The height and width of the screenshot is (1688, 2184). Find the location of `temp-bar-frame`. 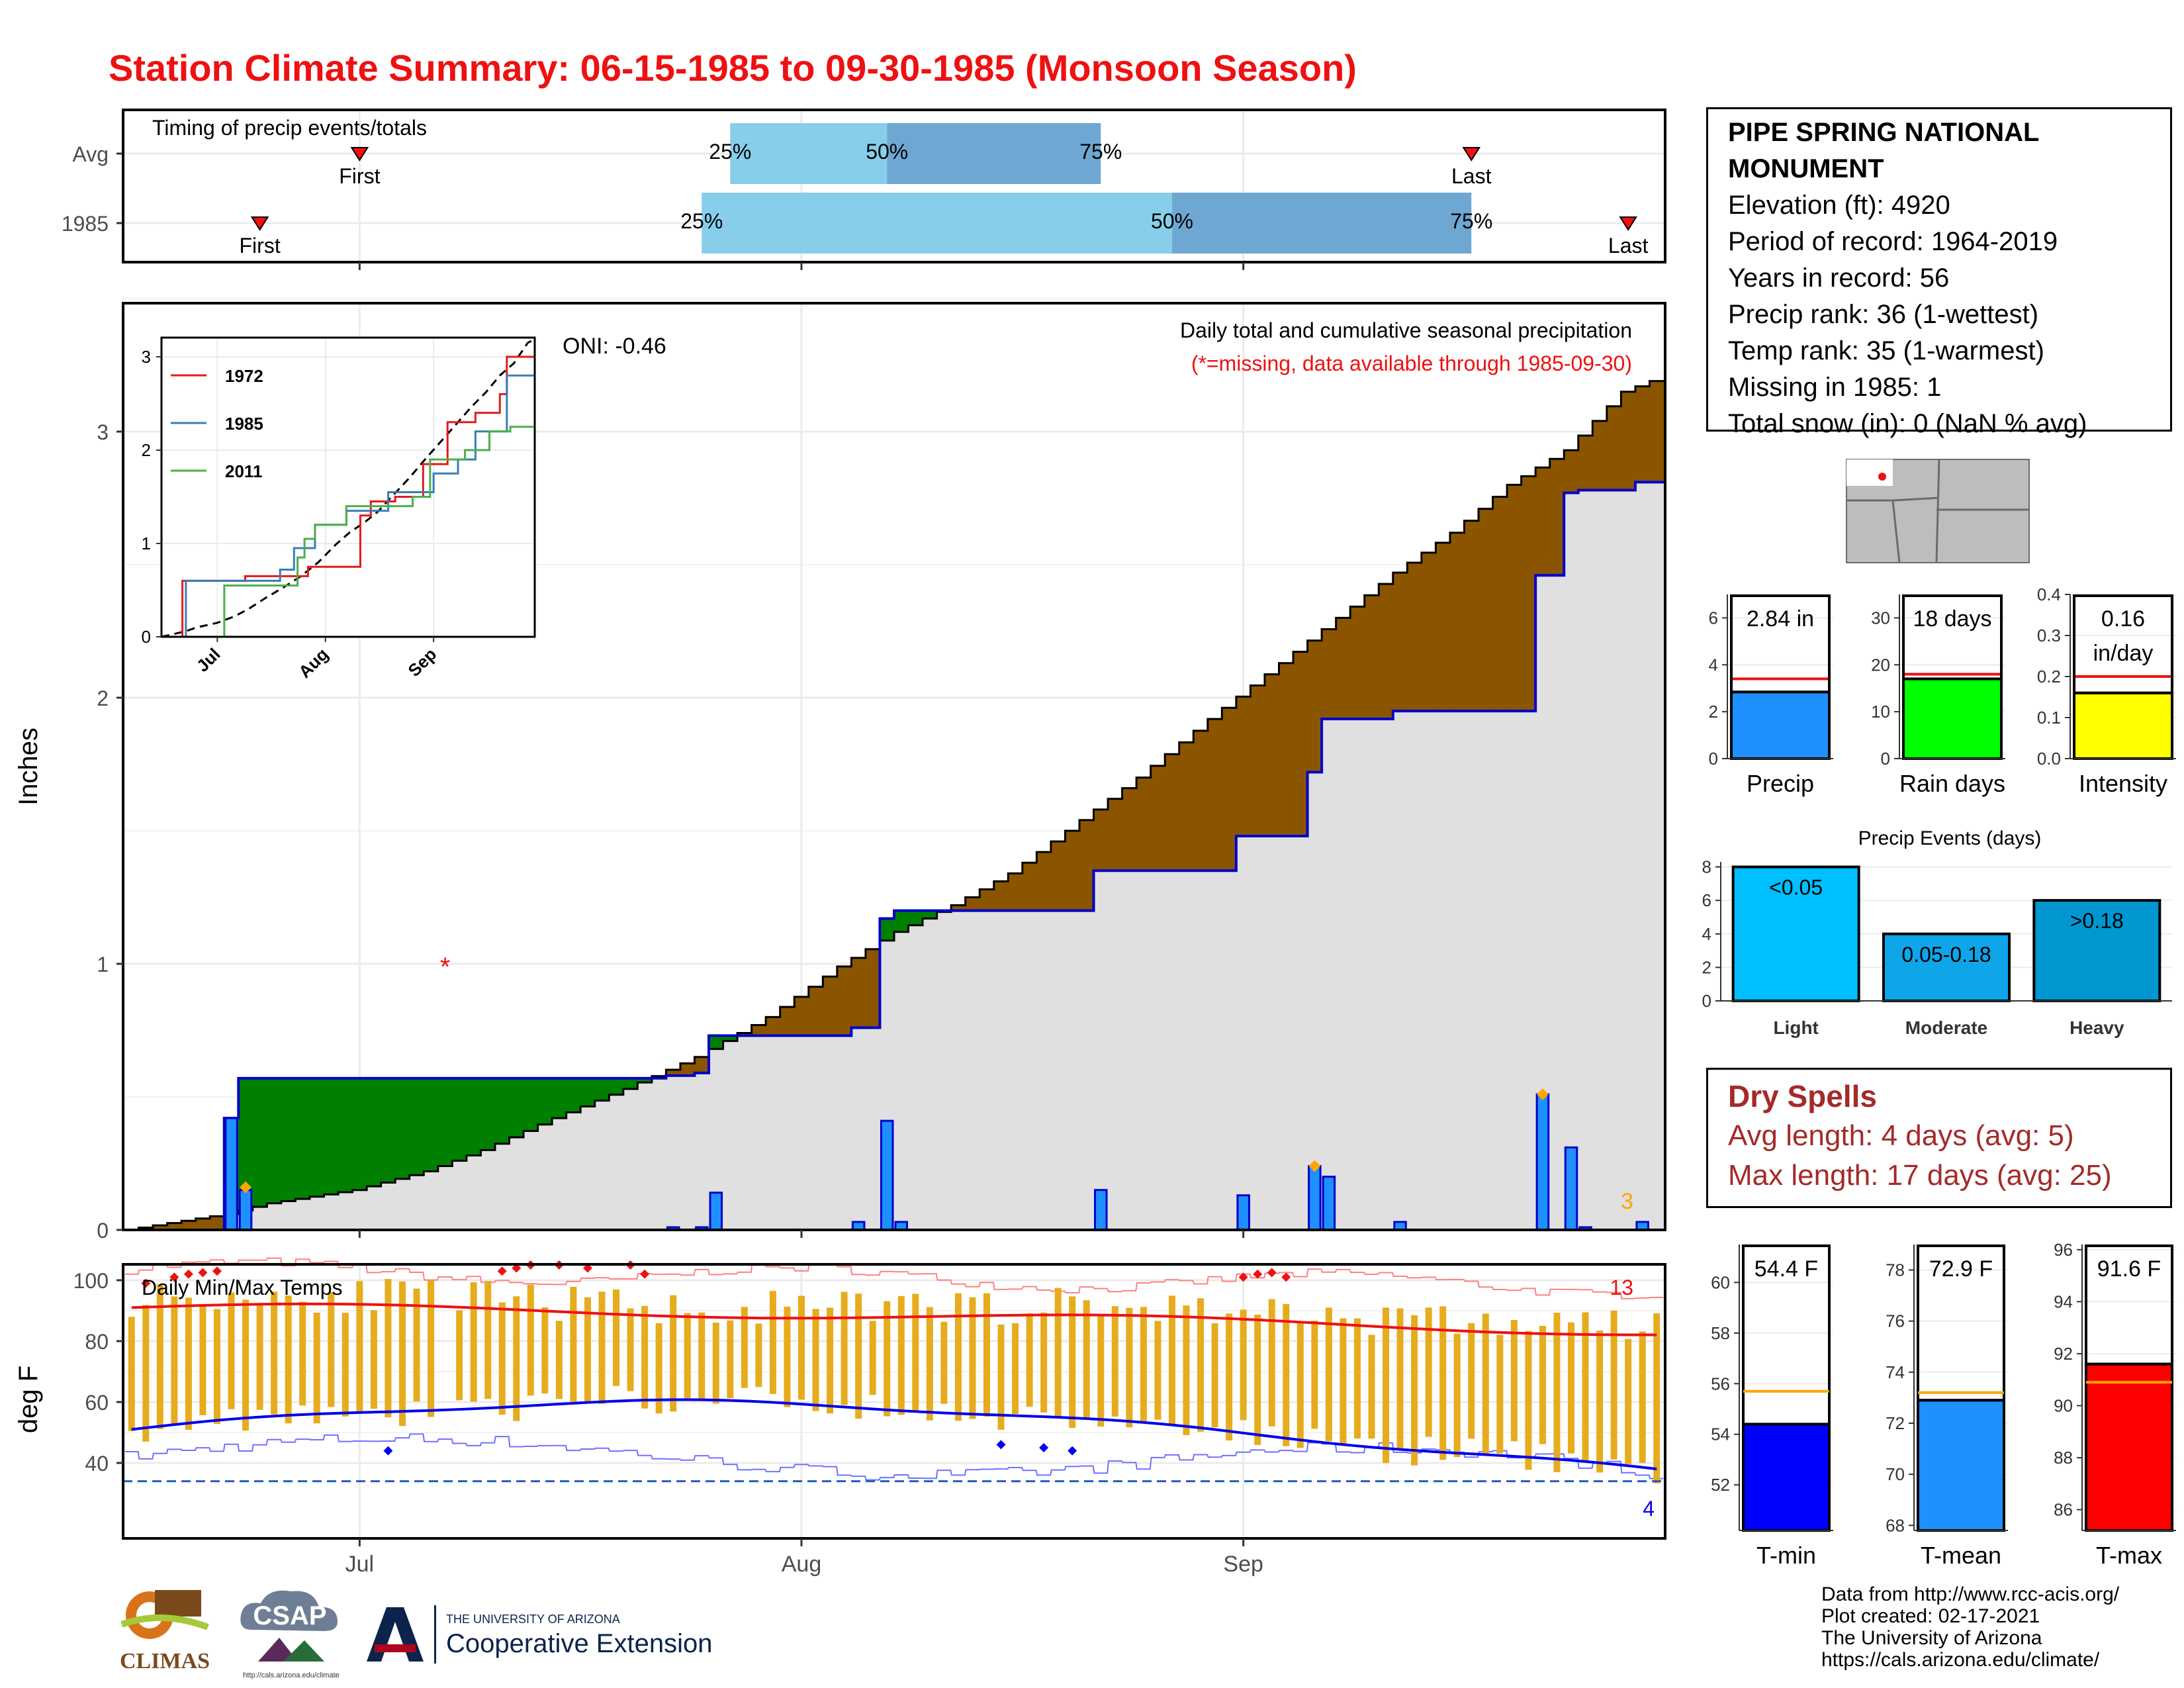

temp-bar-frame is located at coordinates (1961, 1323).